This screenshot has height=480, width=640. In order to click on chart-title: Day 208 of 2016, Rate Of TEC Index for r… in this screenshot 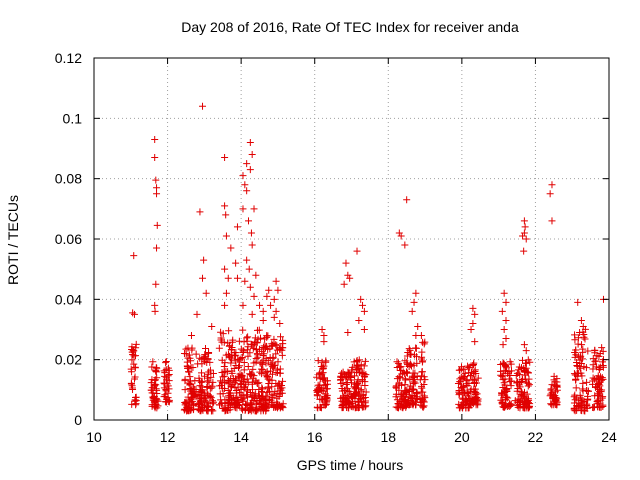, I will do `click(350, 27)`.